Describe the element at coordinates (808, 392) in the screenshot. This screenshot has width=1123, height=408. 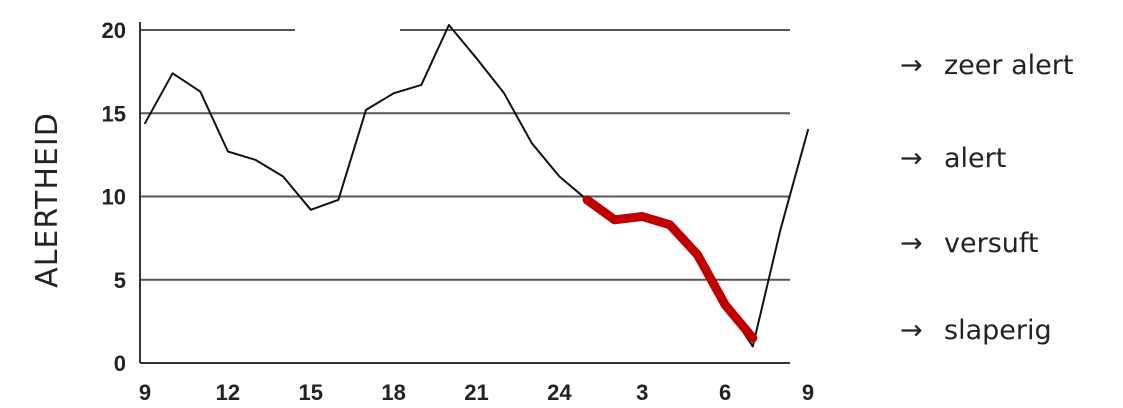
I see `x-tick-9-8: 9` at that location.